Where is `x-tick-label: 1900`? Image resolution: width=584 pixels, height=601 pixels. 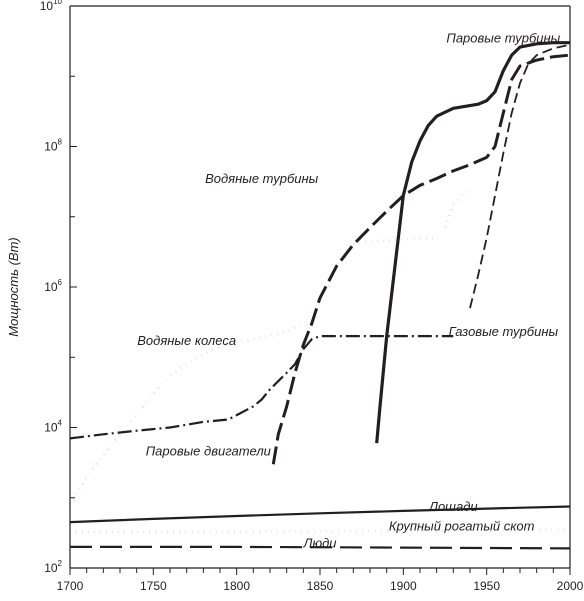 x-tick-label: 1900 is located at coordinates (403, 586).